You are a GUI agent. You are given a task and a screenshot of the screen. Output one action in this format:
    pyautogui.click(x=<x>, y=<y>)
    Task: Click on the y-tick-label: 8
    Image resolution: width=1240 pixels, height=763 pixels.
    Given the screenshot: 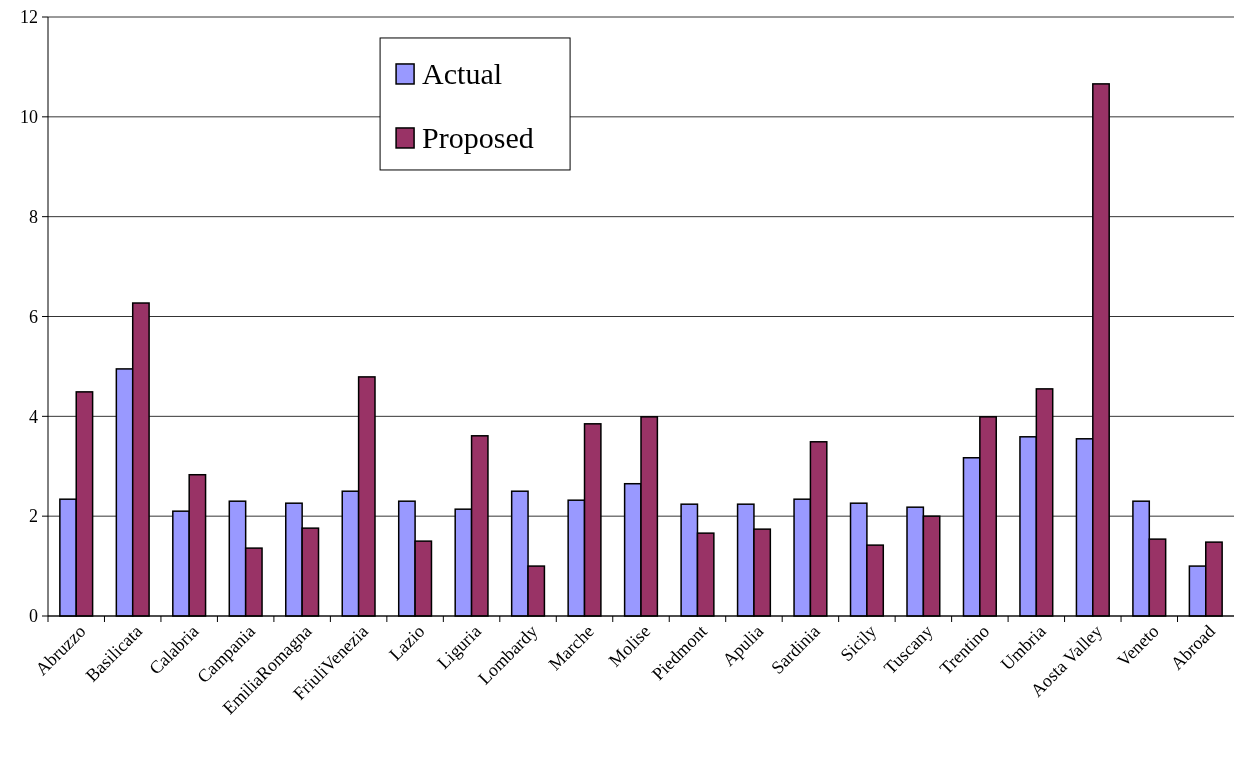 What is the action you would take?
    pyautogui.click(x=33, y=216)
    